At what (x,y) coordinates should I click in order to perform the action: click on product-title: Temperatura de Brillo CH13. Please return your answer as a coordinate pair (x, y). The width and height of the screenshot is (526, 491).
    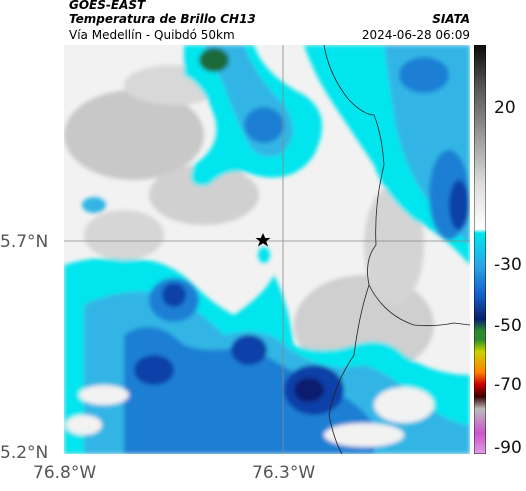
    Looking at the image, I should click on (162, 19).